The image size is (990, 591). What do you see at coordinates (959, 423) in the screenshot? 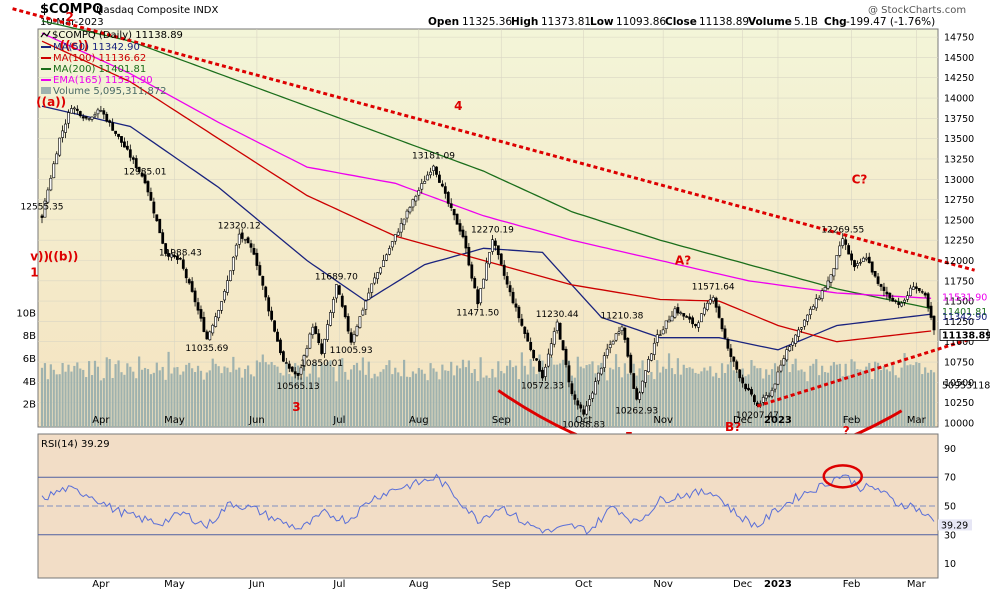
I see `price-tick-label: 10000` at bounding box center [959, 423].